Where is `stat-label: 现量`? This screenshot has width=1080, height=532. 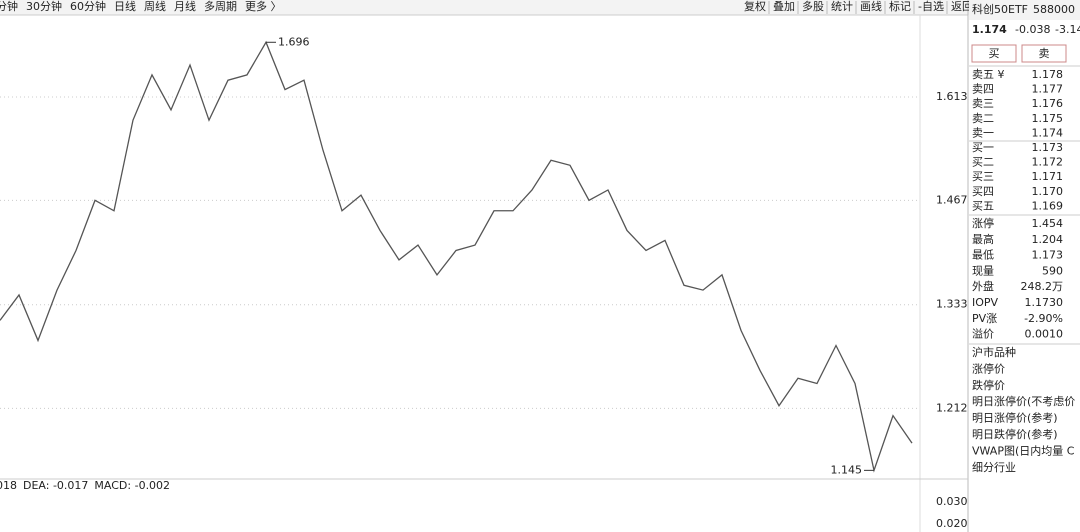
stat-label: 现量 is located at coordinates (983, 270).